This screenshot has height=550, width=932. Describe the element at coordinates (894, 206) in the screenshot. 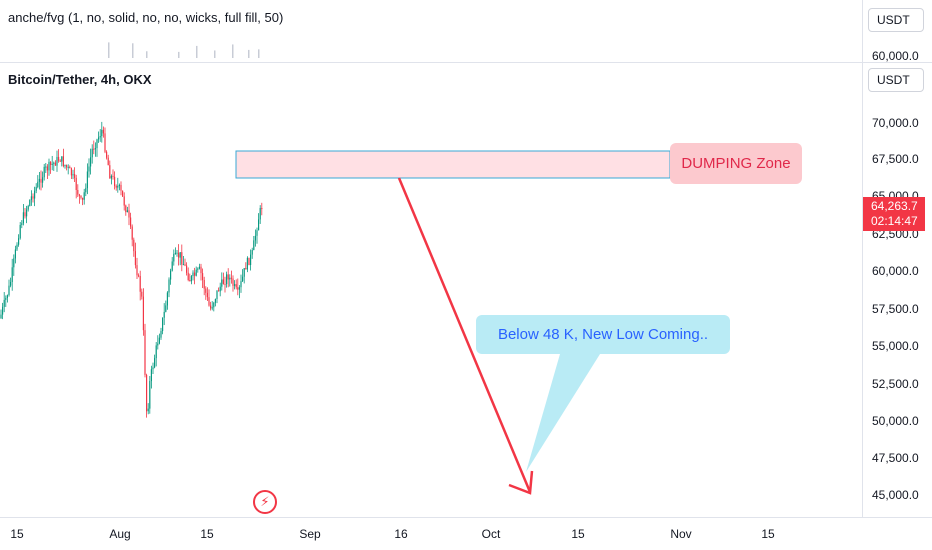

I see `last-price-value: 64,263.7` at that location.